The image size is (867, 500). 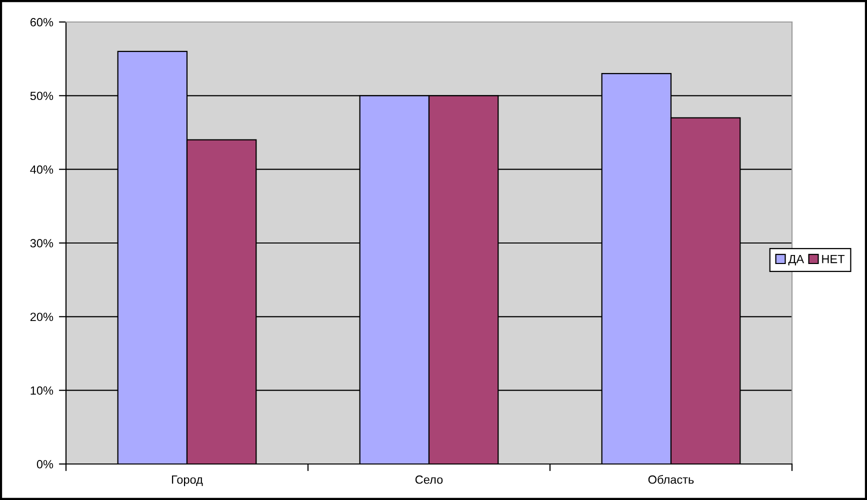 What do you see at coordinates (833, 259) in the screenshot?
I see `legend-label: НЕТ` at bounding box center [833, 259].